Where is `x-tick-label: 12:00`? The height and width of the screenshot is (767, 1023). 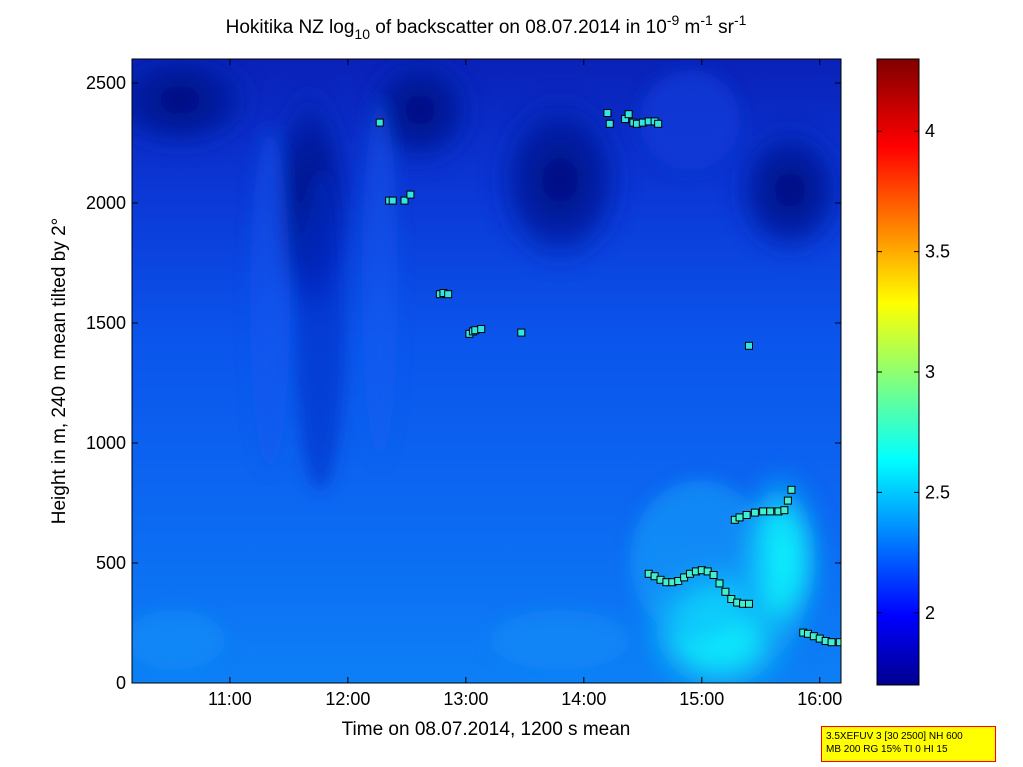 x-tick-label: 12:00 is located at coordinates (347, 699).